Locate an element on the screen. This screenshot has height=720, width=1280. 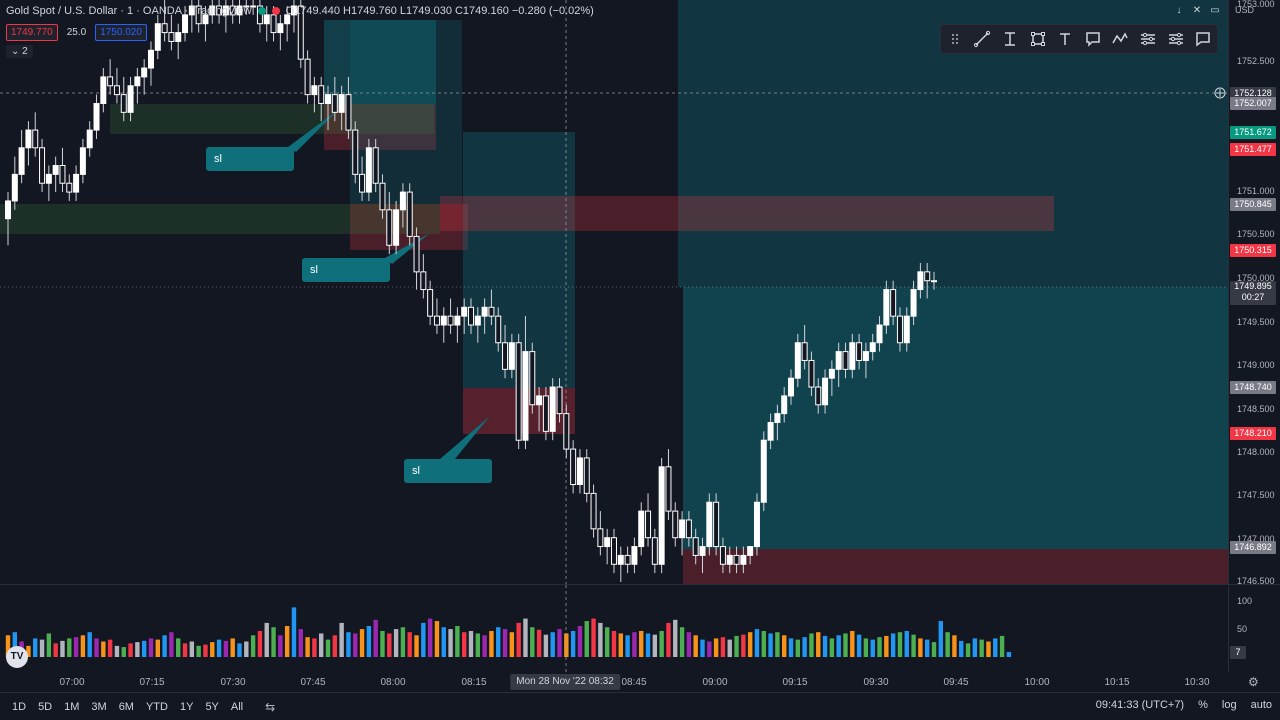
range-6m-button: 6M is located at coordinates (126, 706).